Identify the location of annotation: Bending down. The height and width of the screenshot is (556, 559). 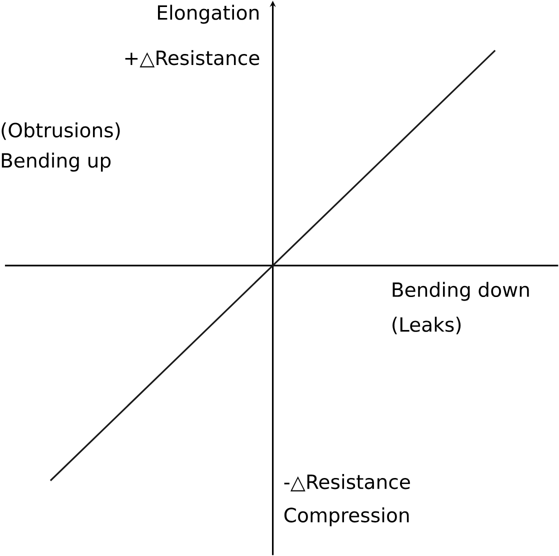
(460, 291).